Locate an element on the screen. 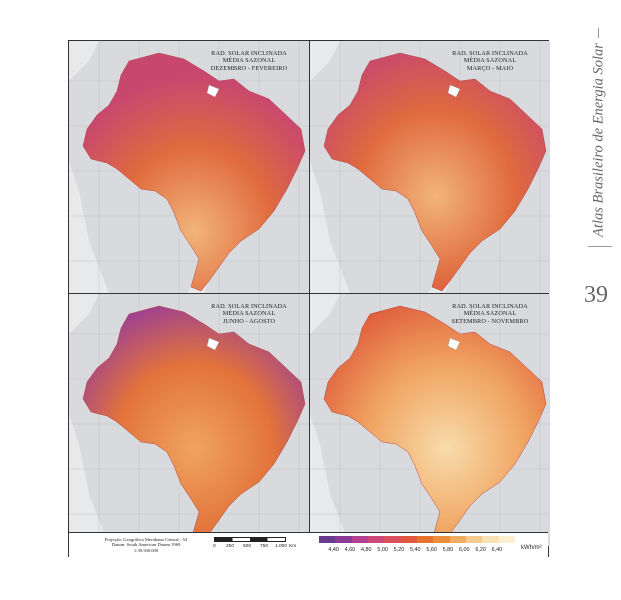 This screenshot has width=621, height=600. scale-label: 750 is located at coordinates (264, 546).